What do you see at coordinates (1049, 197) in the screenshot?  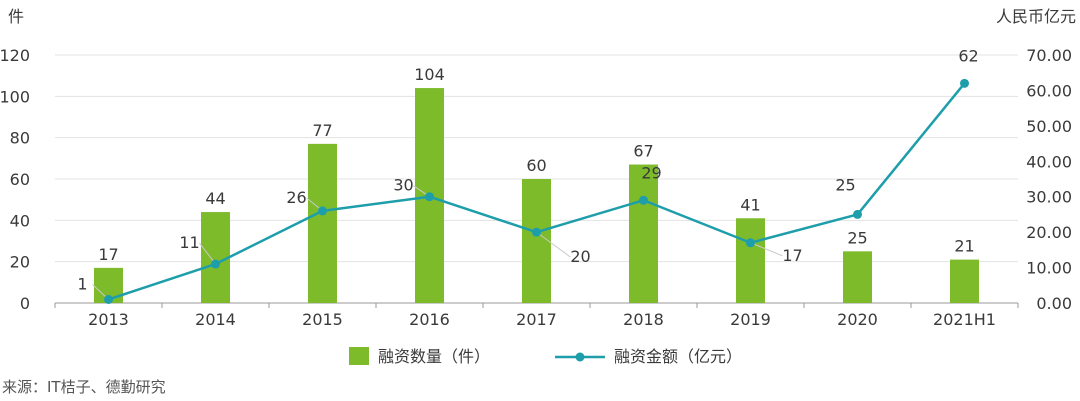 I see `y-right-tick-label: 30.00` at bounding box center [1049, 197].